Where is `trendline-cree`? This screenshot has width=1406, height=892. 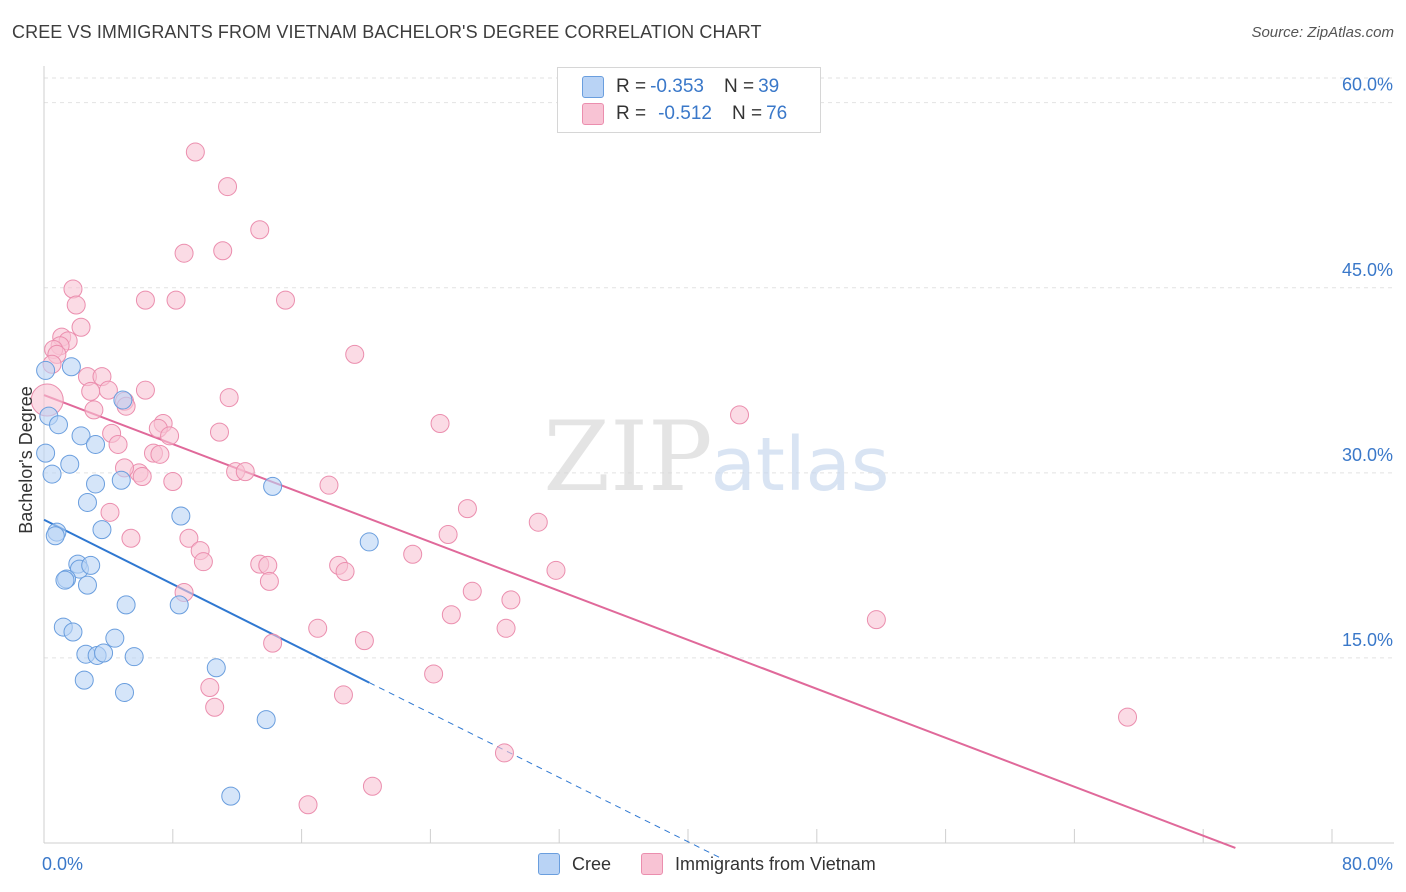 trendline-cree is located at coordinates (206, 601).